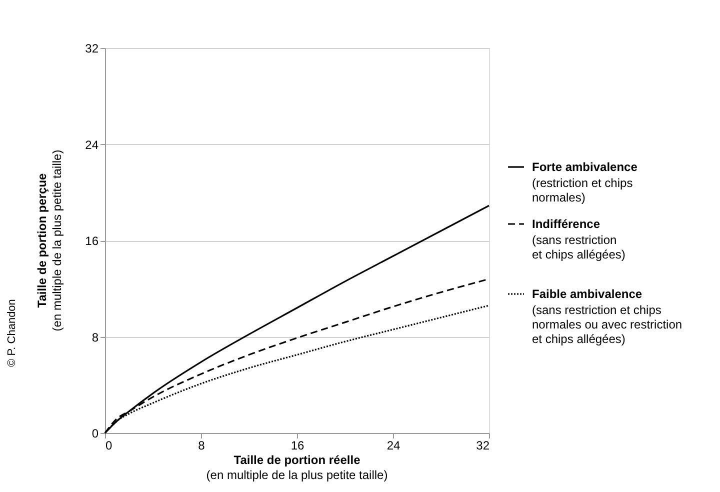 The image size is (720, 492). Describe the element at coordinates (109, 445) in the screenshot. I see `x-tick-label: 0` at that location.